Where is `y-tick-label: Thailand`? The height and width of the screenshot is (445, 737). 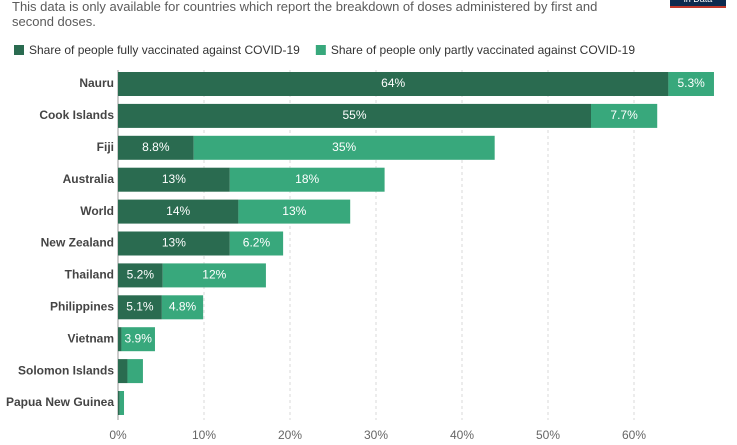
y-tick-label: Thailand is located at coordinates (89, 275).